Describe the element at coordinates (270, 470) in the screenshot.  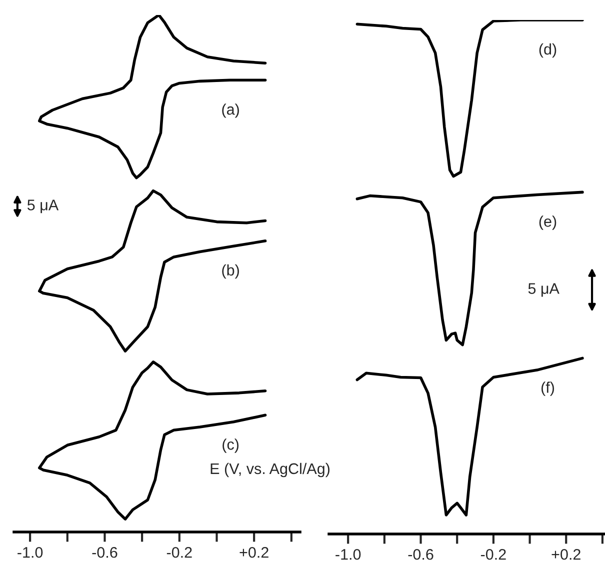
I see `x-axis-title: E (V, vs. AgCl/Ag)` at that location.